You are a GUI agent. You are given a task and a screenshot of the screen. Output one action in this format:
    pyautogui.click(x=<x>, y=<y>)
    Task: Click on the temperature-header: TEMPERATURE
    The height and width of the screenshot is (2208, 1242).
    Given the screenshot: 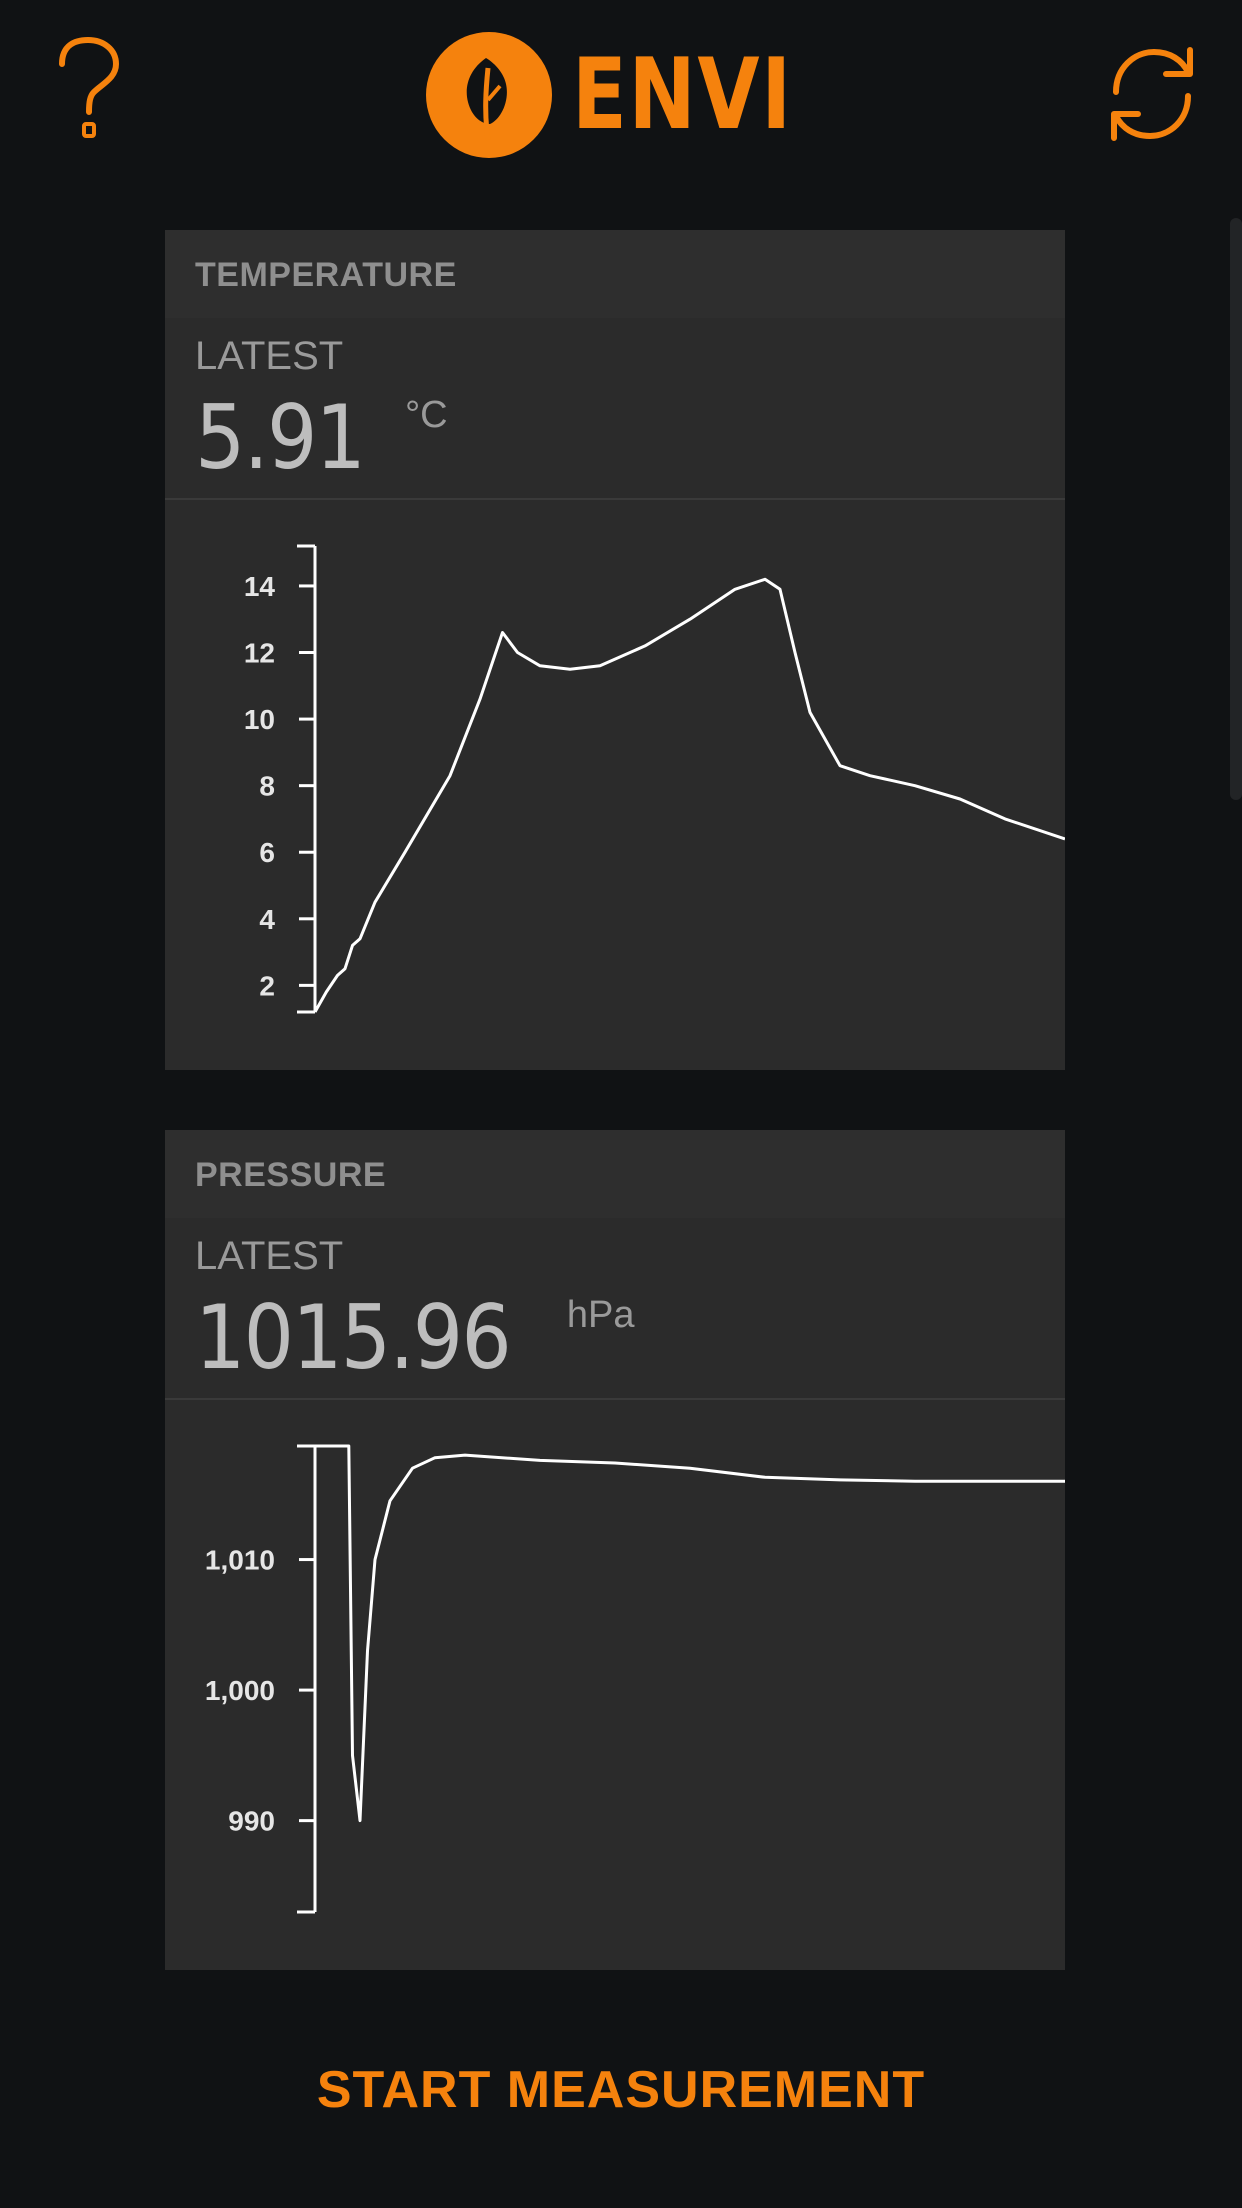 What is the action you would take?
    pyautogui.click(x=615, y=274)
    